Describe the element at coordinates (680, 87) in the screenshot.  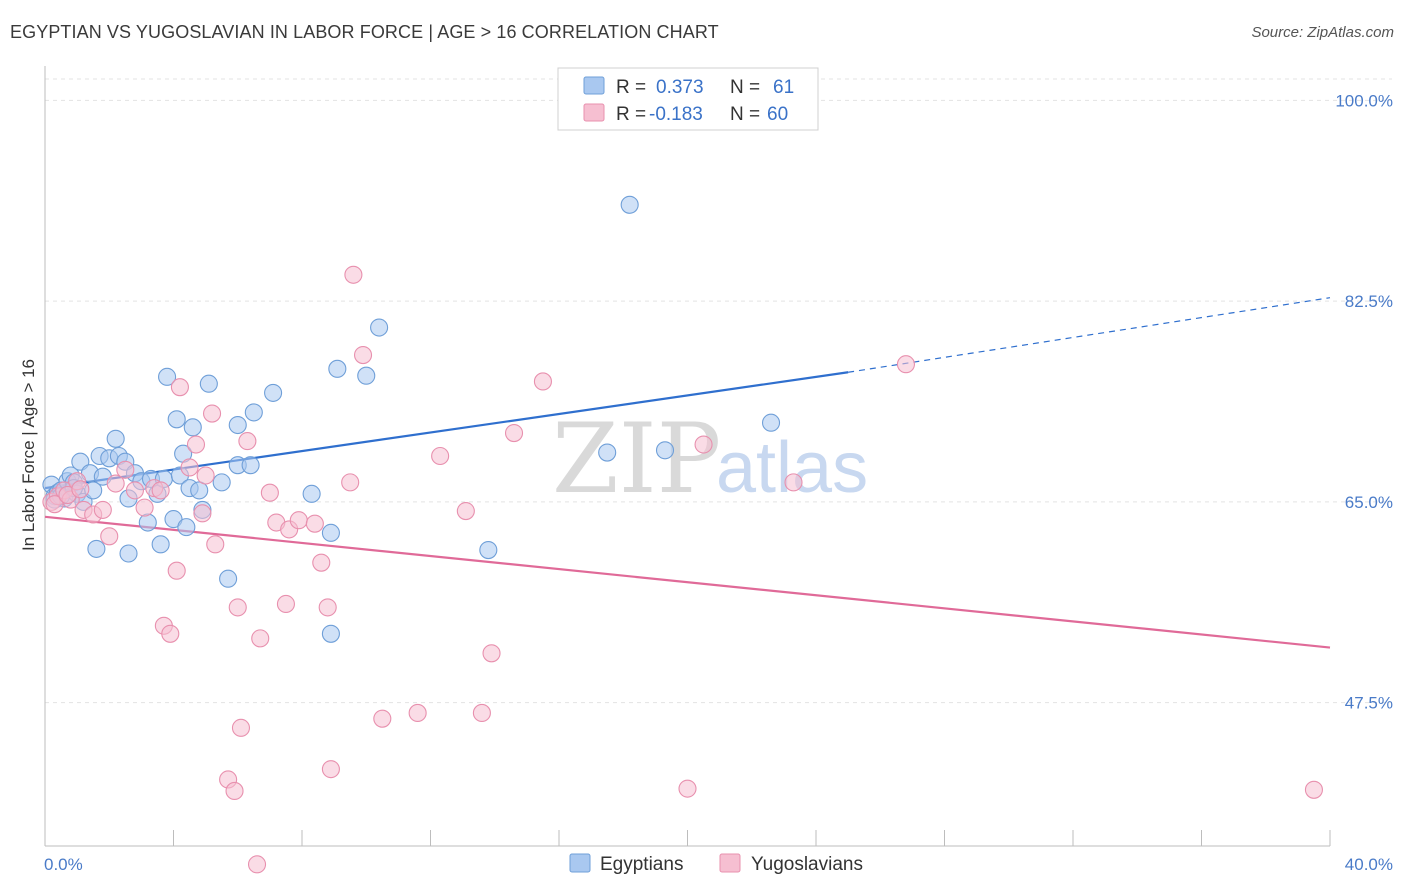
I see `legend-r-value: 0.373` at that location.